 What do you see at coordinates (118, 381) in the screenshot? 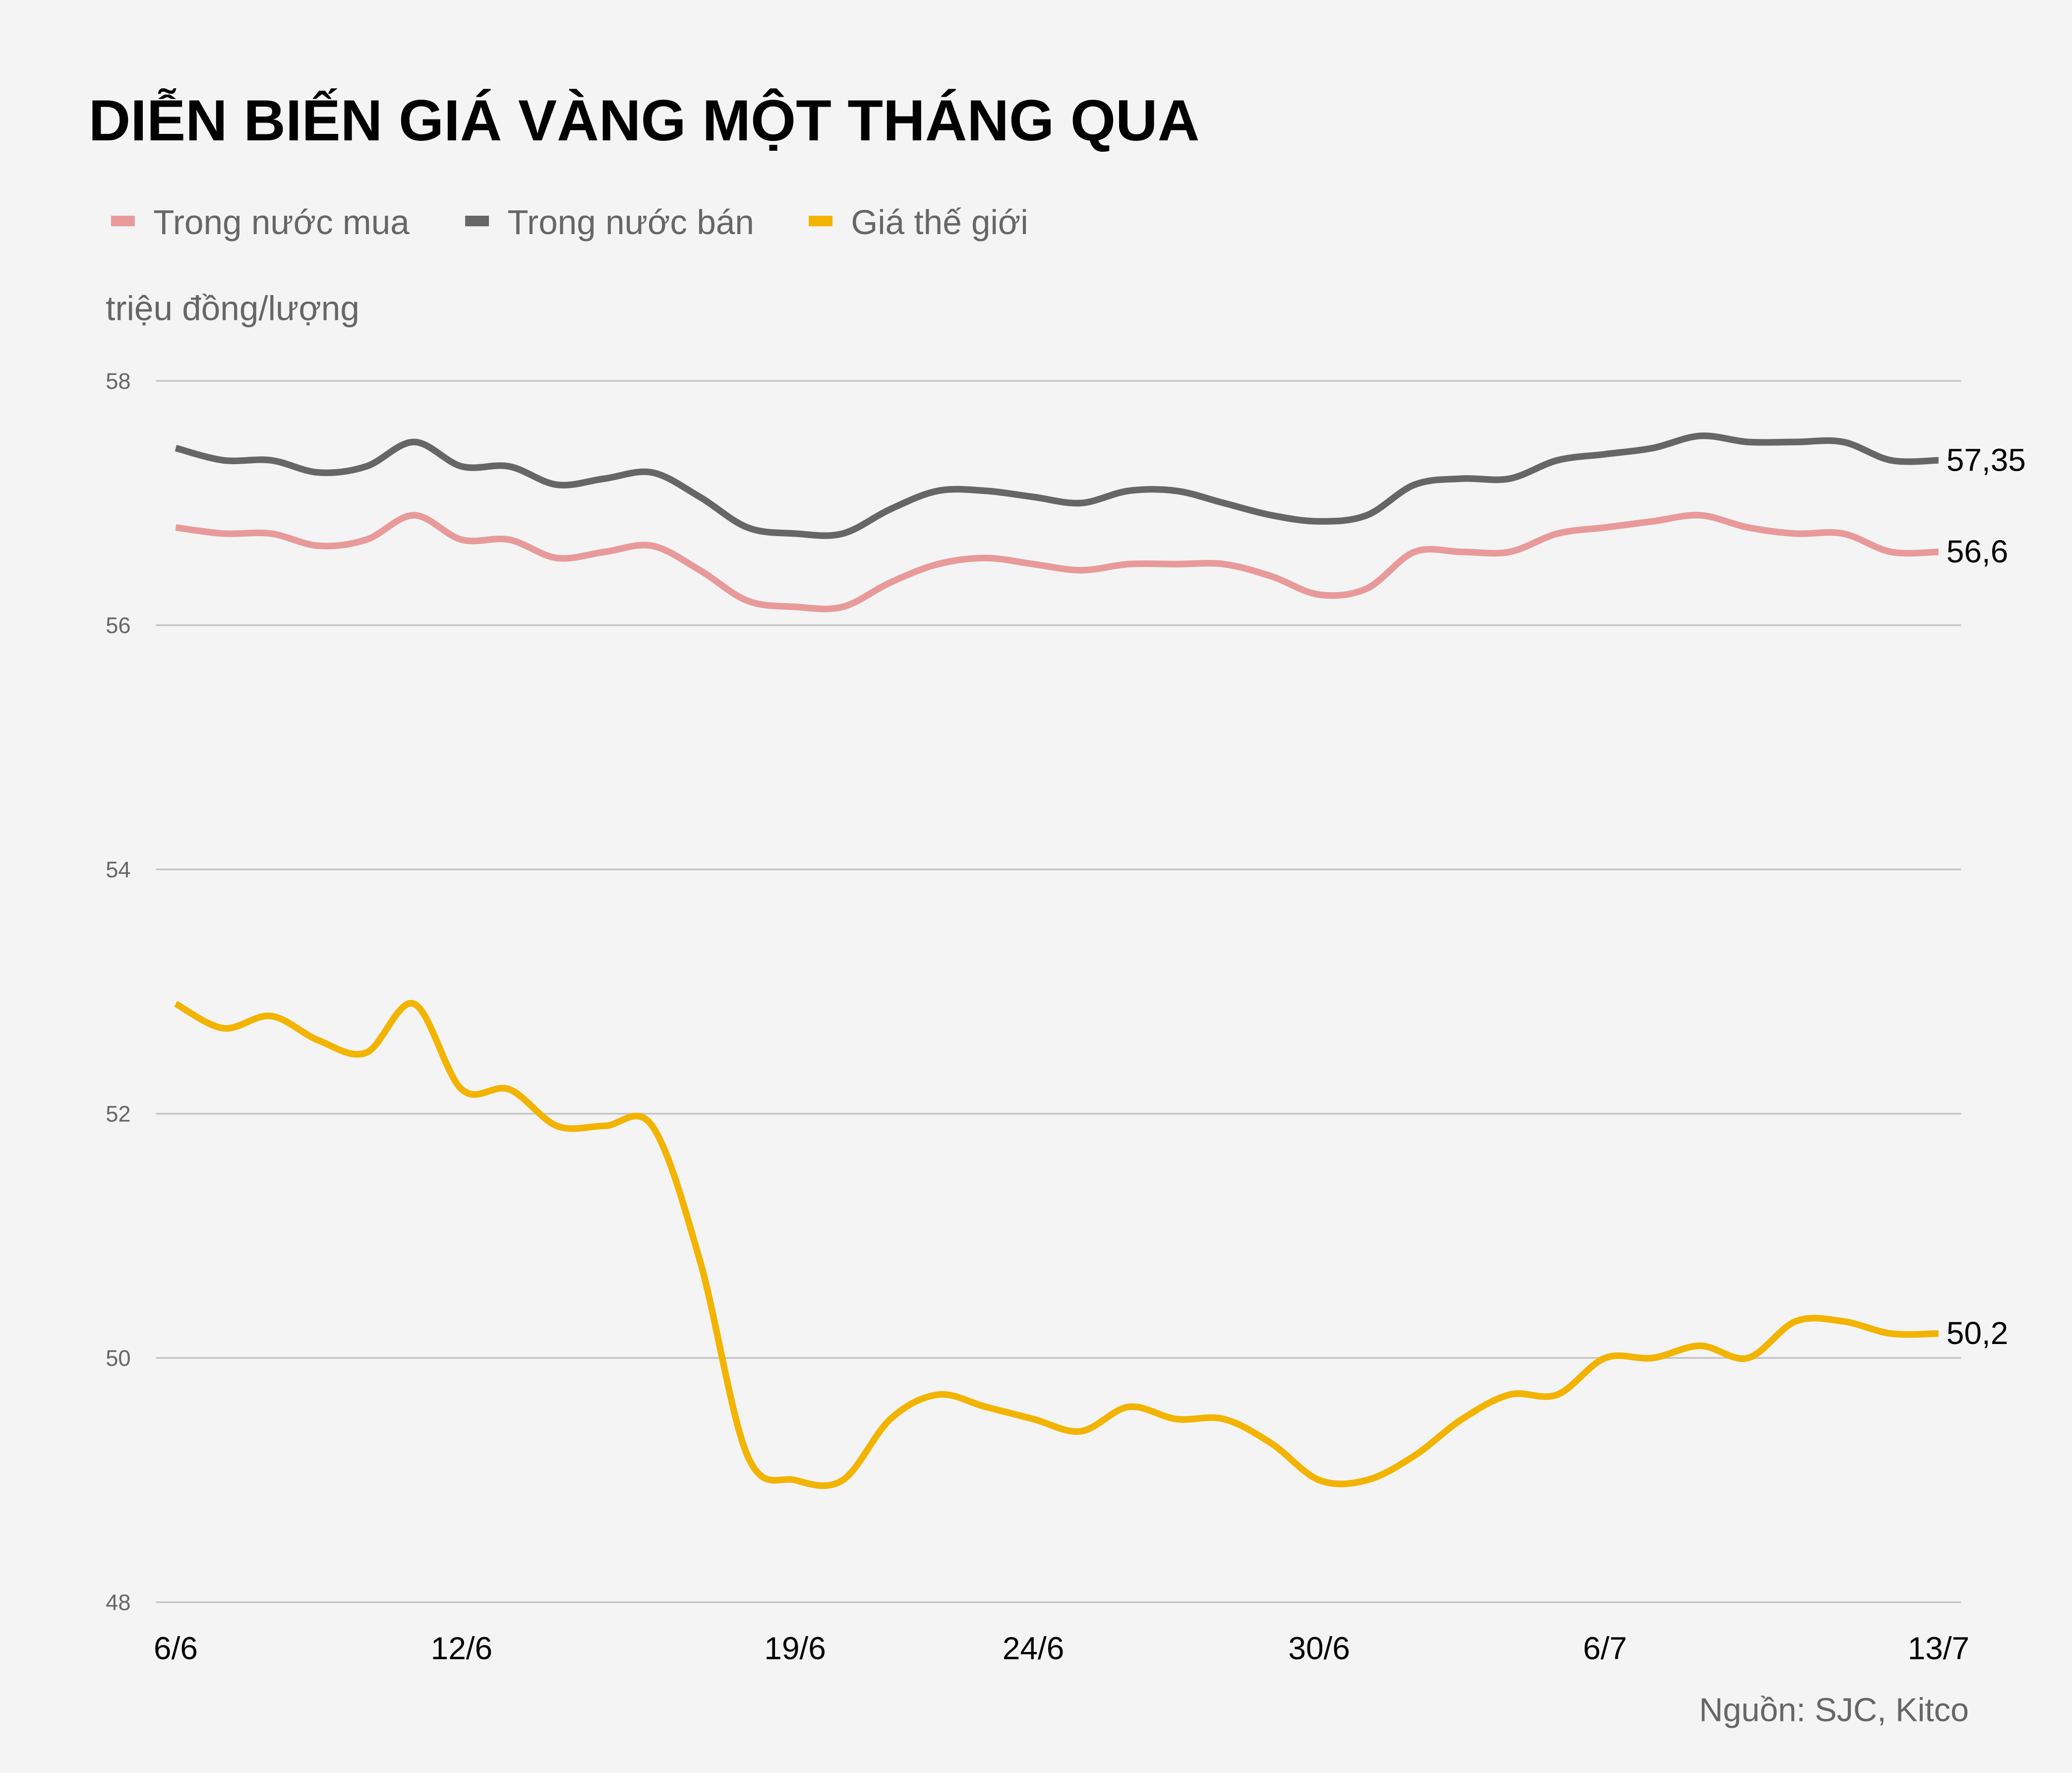
I see `y-tick-label: 58` at bounding box center [118, 381].